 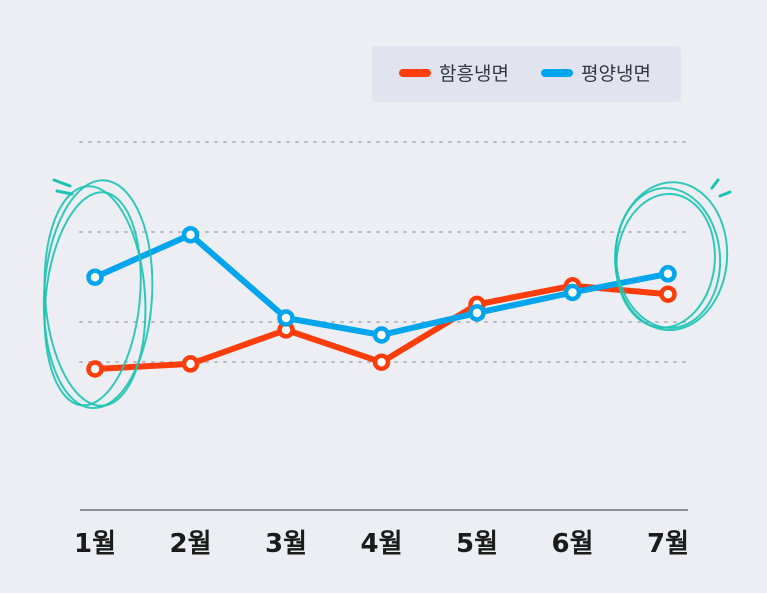 I want to click on x-axis-tick-labels: 1월 2월 3월 4월 5월 6월 7월, so click(x=381, y=544).